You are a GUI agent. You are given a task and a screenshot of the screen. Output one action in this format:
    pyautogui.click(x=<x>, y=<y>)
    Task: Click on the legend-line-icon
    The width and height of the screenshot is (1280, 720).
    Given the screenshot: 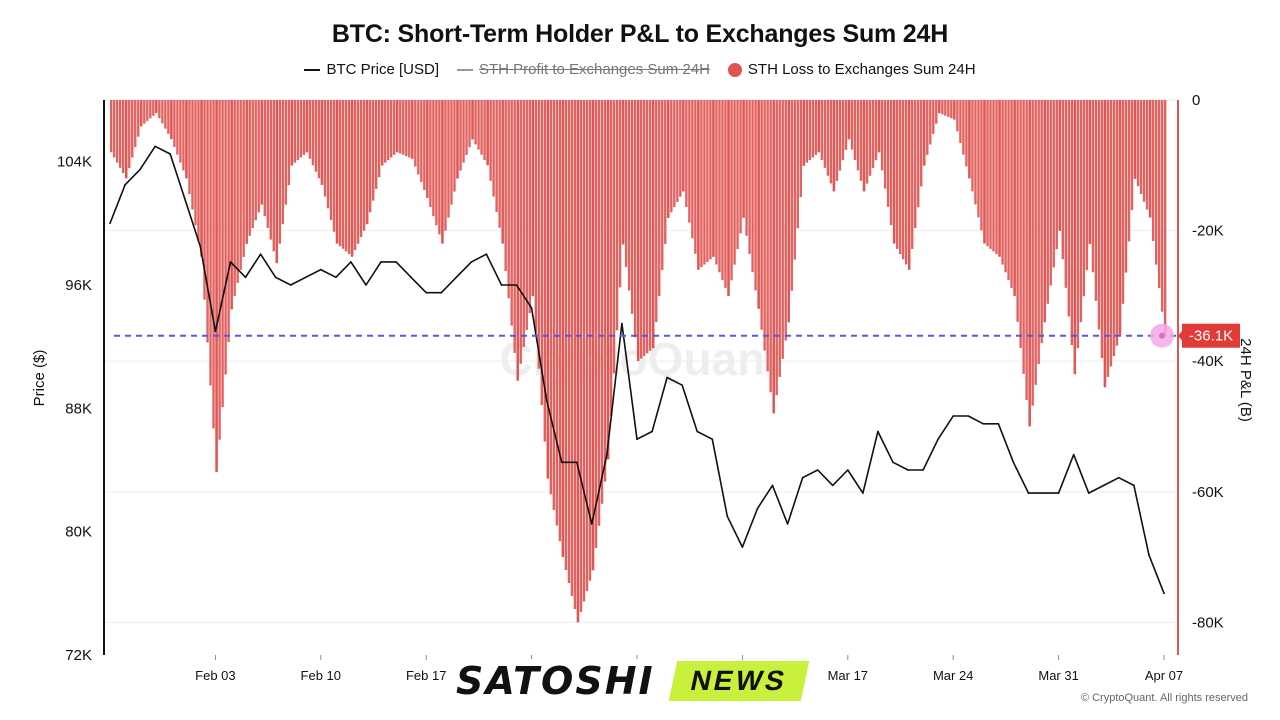 What is the action you would take?
    pyautogui.click(x=312, y=69)
    